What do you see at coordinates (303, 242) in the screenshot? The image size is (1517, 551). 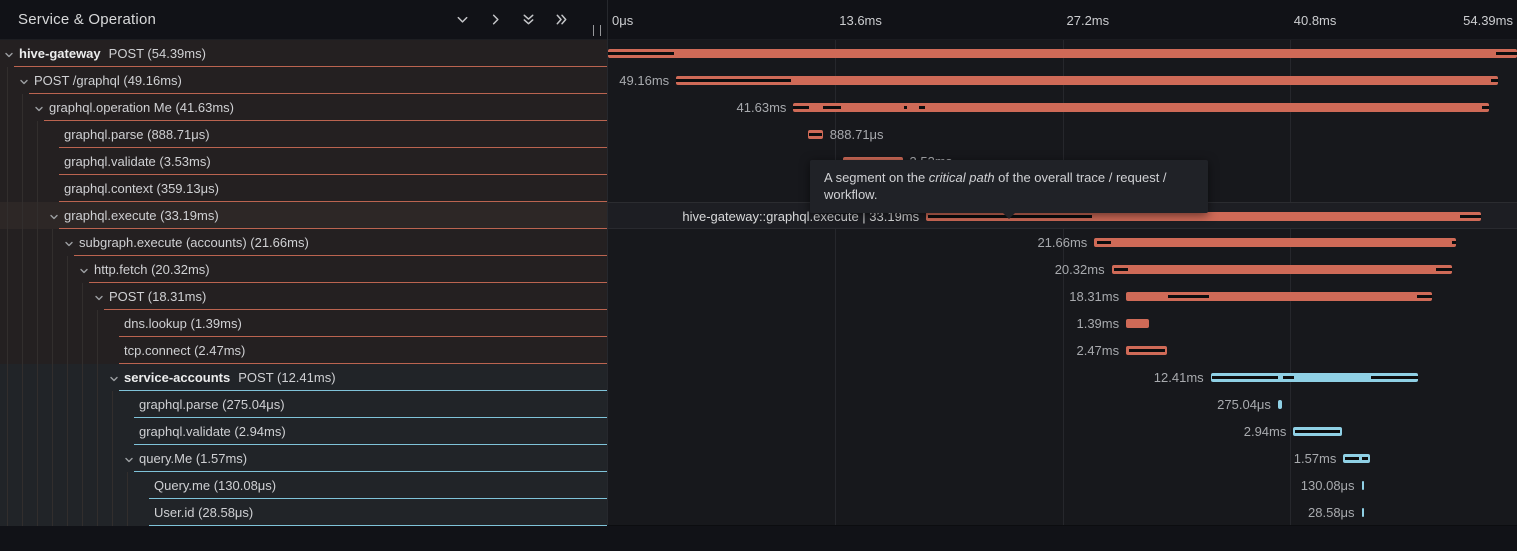 I see `span-row: subgraph.execute (accounts) (21.66ms)` at bounding box center [303, 242].